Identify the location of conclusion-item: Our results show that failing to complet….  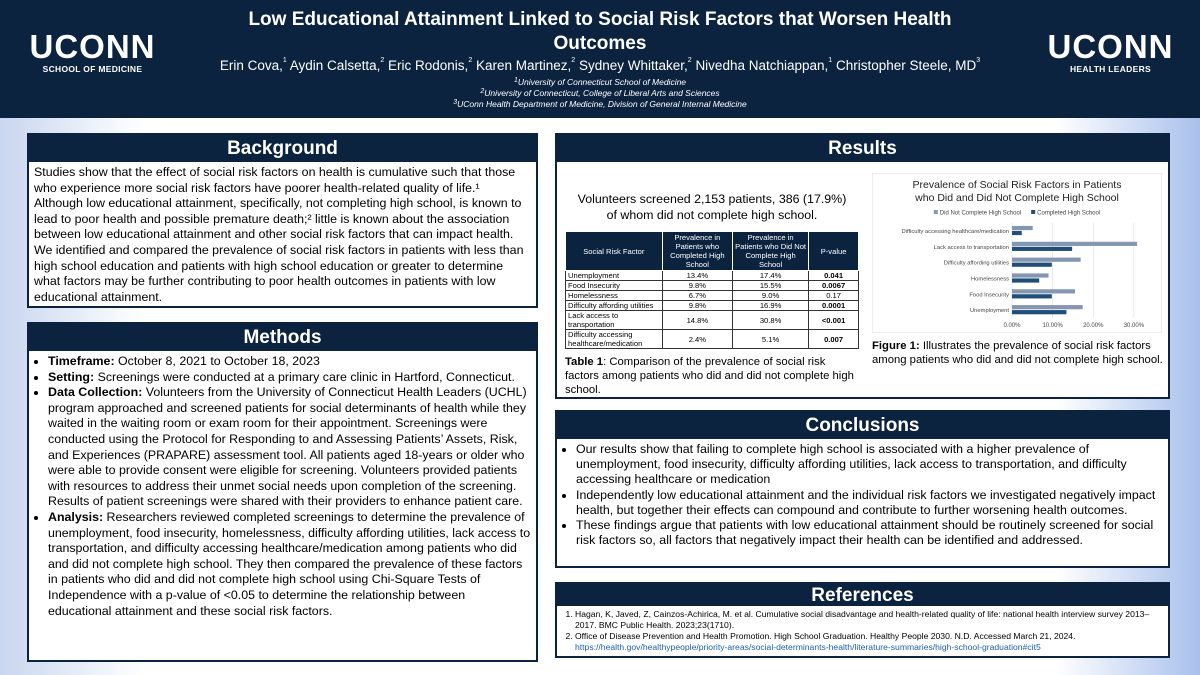
(869, 465).